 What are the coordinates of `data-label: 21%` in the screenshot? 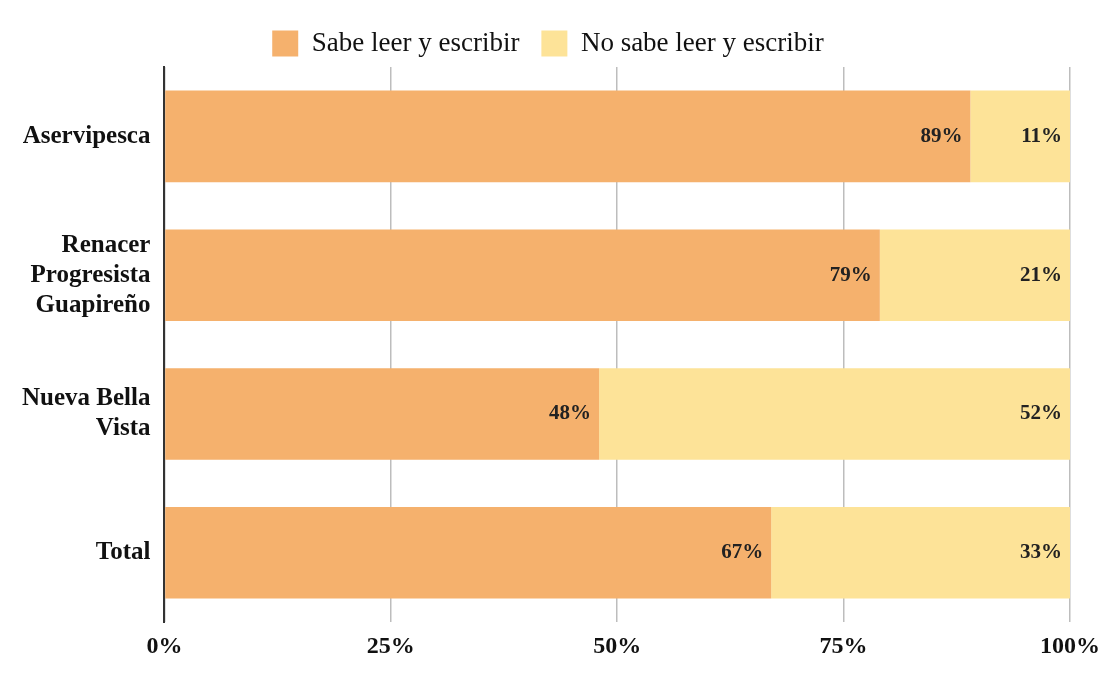 It's located at (1041, 273).